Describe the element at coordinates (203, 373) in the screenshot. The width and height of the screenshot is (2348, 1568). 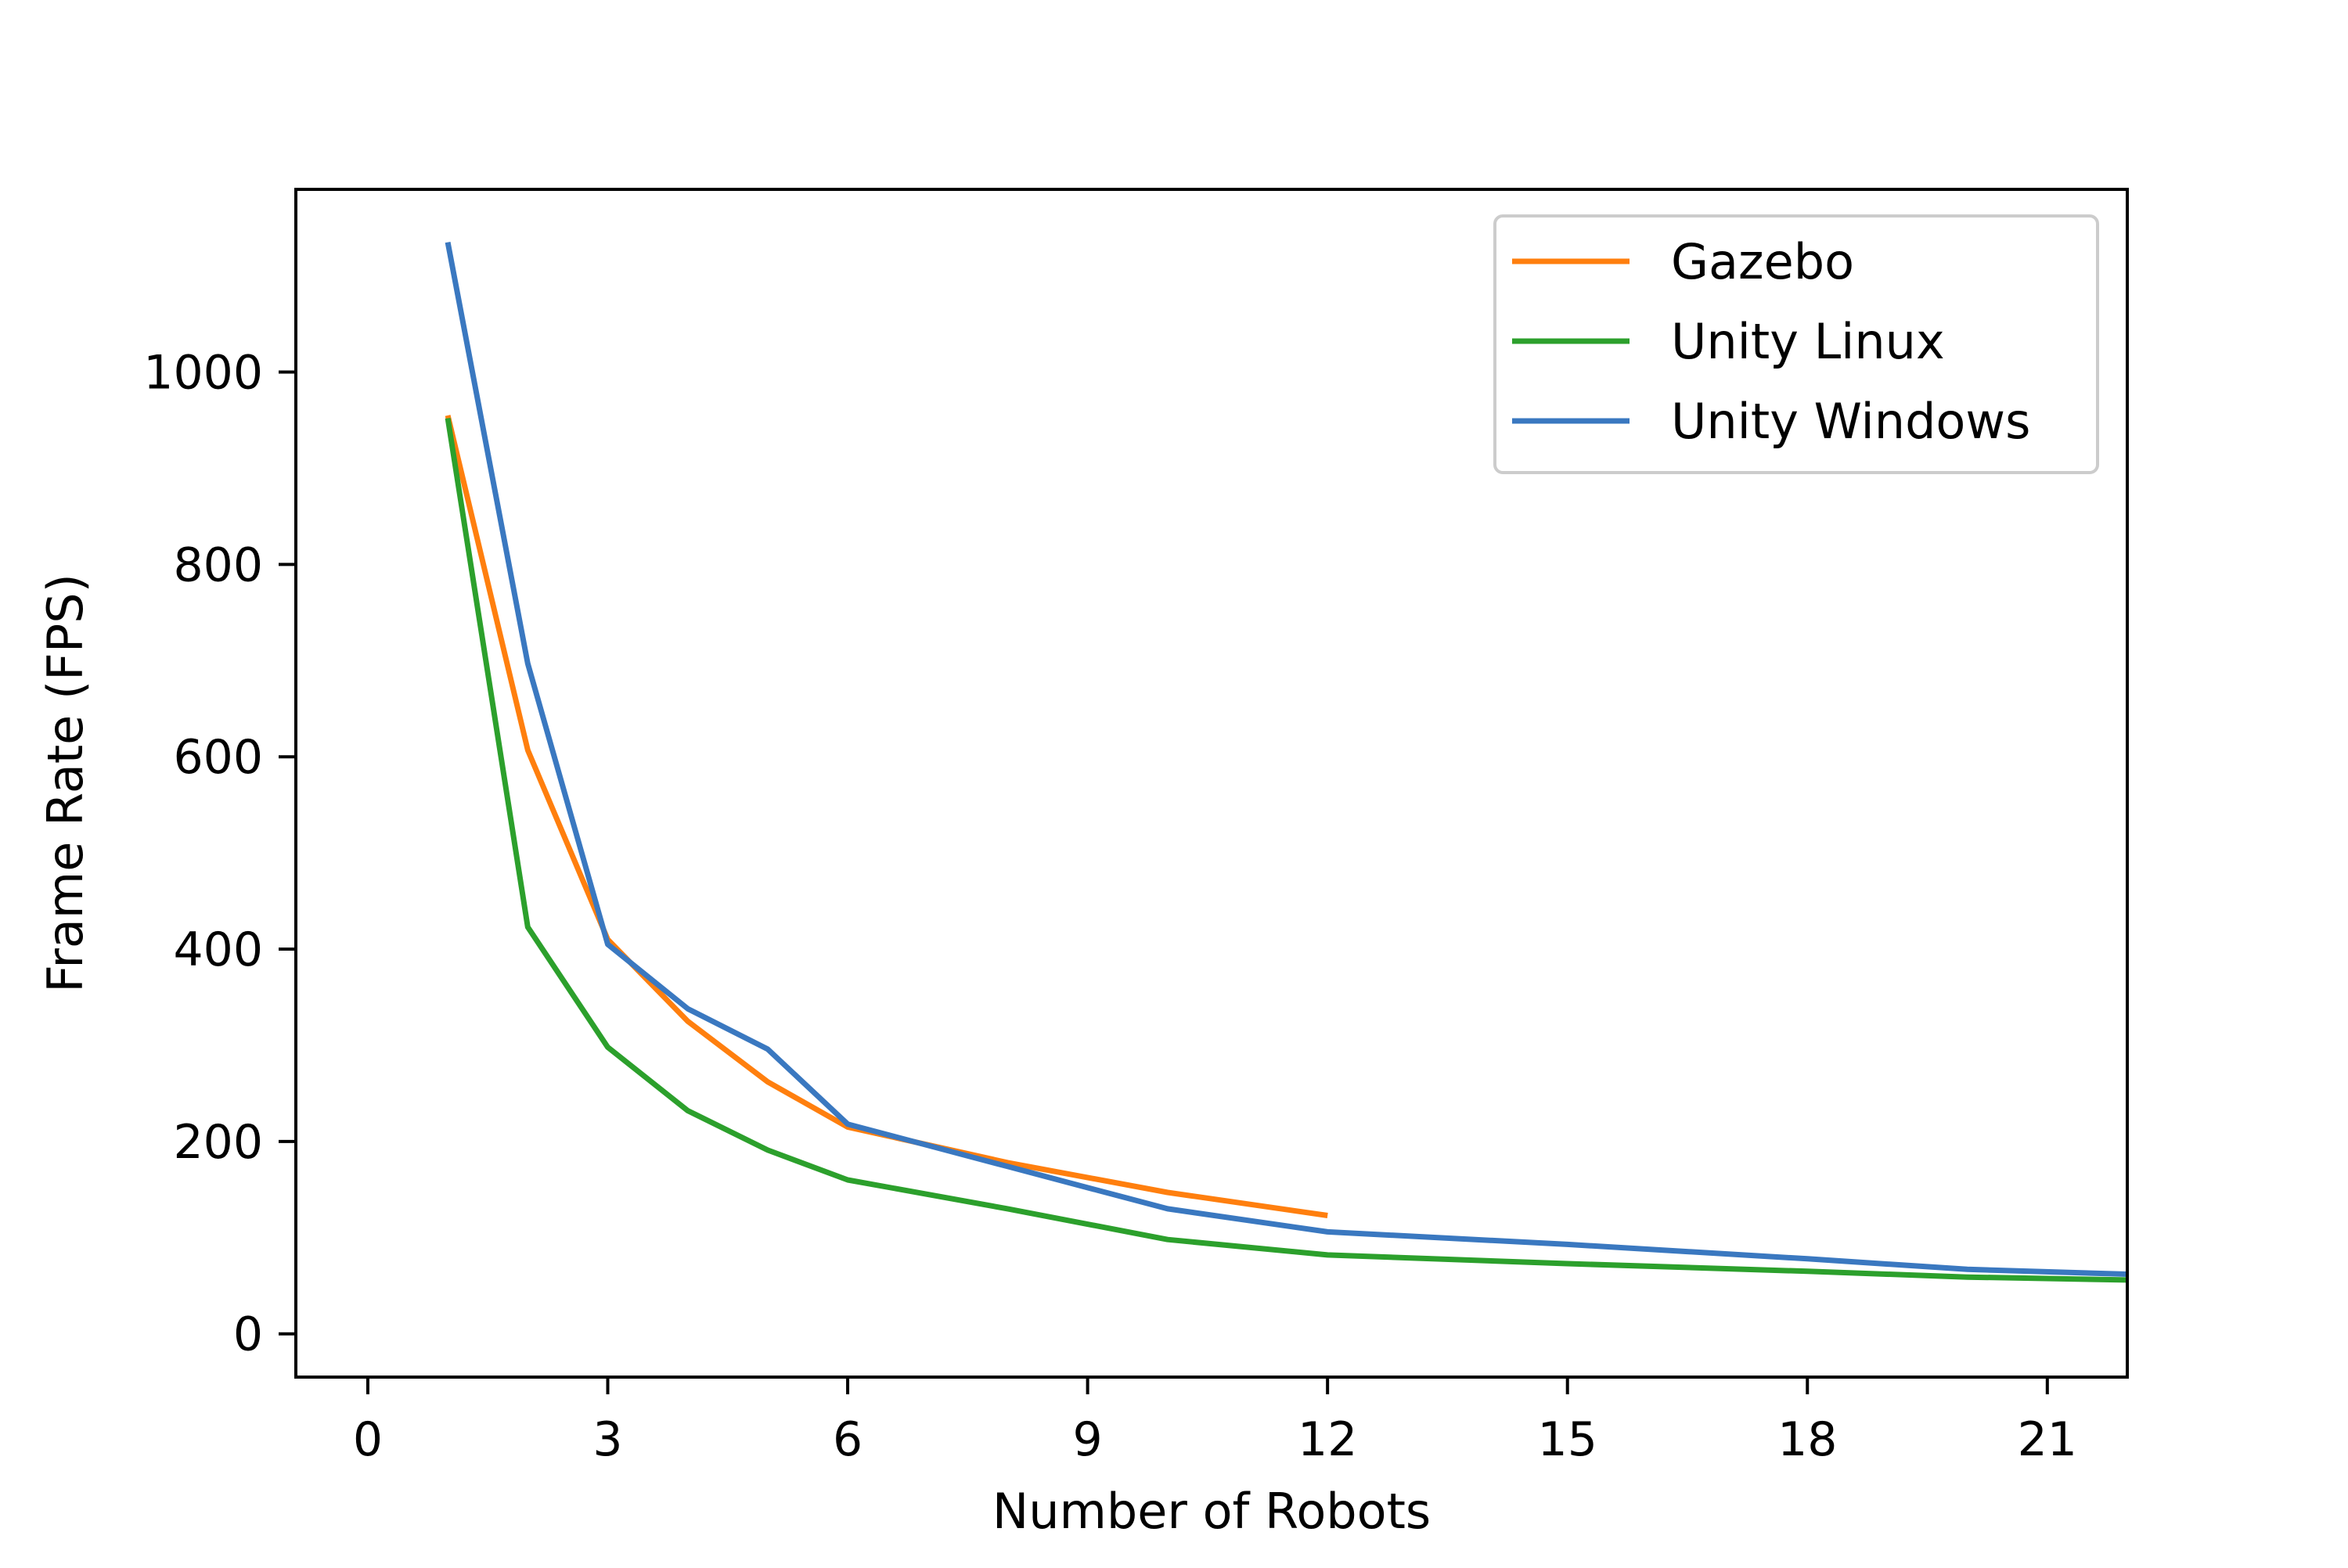
I see `y-tick-label: 1000` at that location.